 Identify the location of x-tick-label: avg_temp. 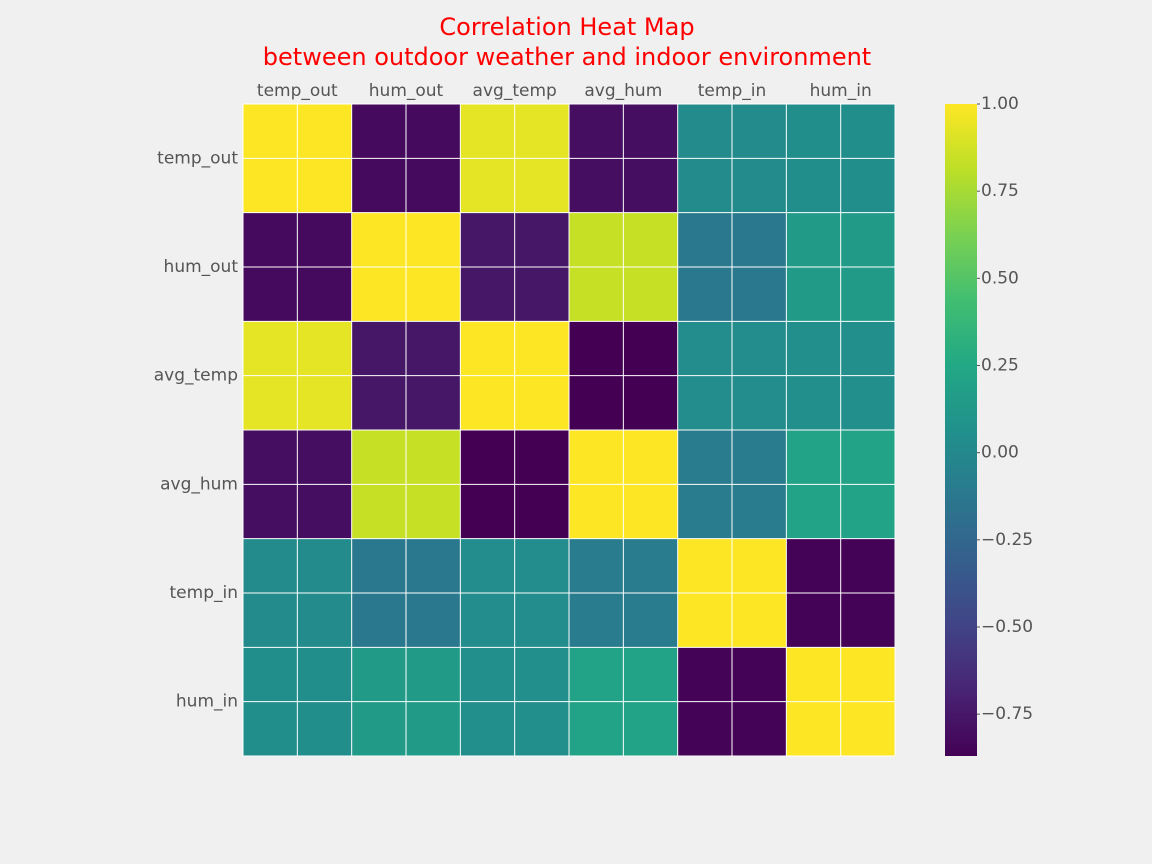
(515, 91).